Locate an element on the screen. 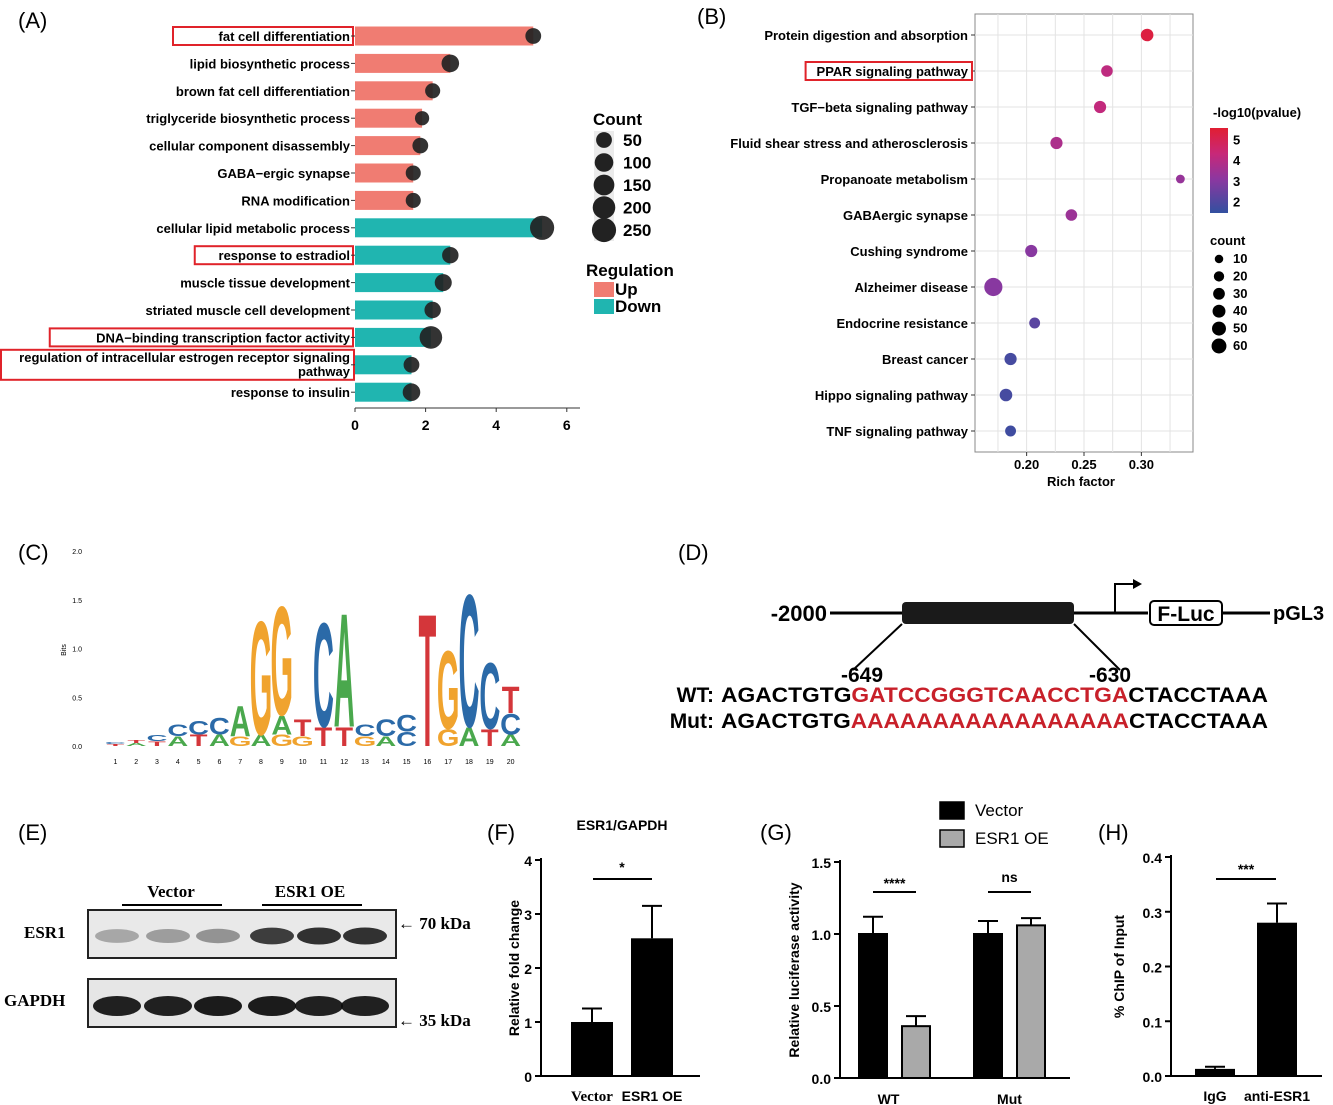 The width and height of the screenshot is (1333, 1105). logo-position-15: 16 is located at coordinates (428, 762).